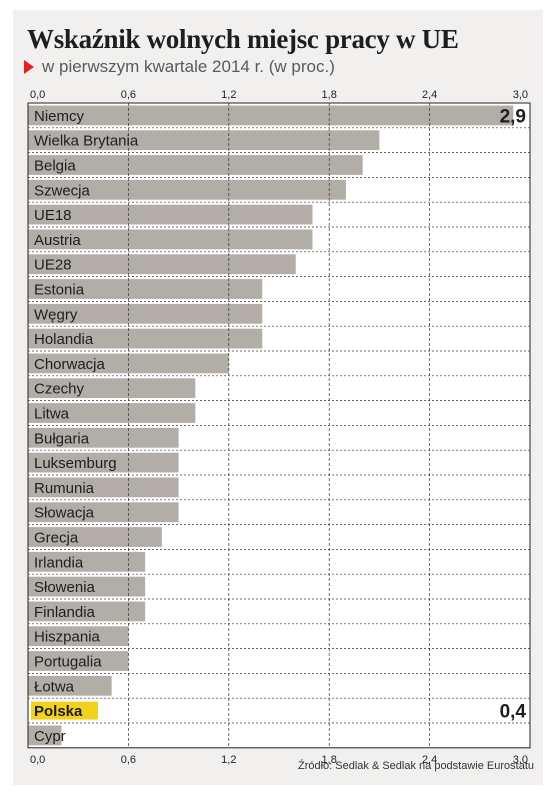 The width and height of the screenshot is (552, 800). Describe the element at coordinates (188, 66) in the screenshot. I see `chart-subtitle: w pierwszym kwartale 2014 r. (w proc.)` at that location.